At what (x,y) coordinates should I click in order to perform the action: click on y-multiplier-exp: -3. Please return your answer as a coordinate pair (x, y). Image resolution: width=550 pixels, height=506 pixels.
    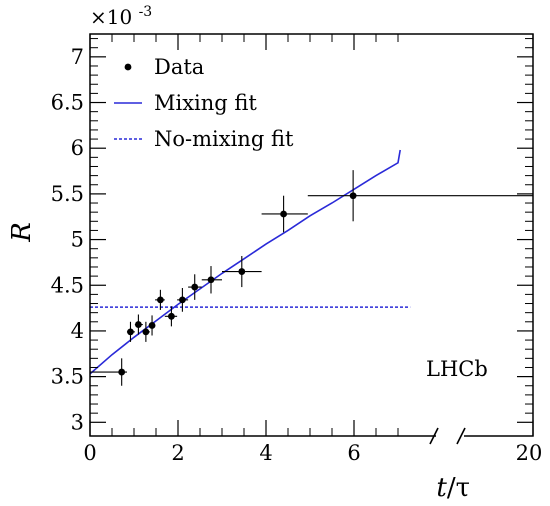
    Looking at the image, I should click on (146, 12).